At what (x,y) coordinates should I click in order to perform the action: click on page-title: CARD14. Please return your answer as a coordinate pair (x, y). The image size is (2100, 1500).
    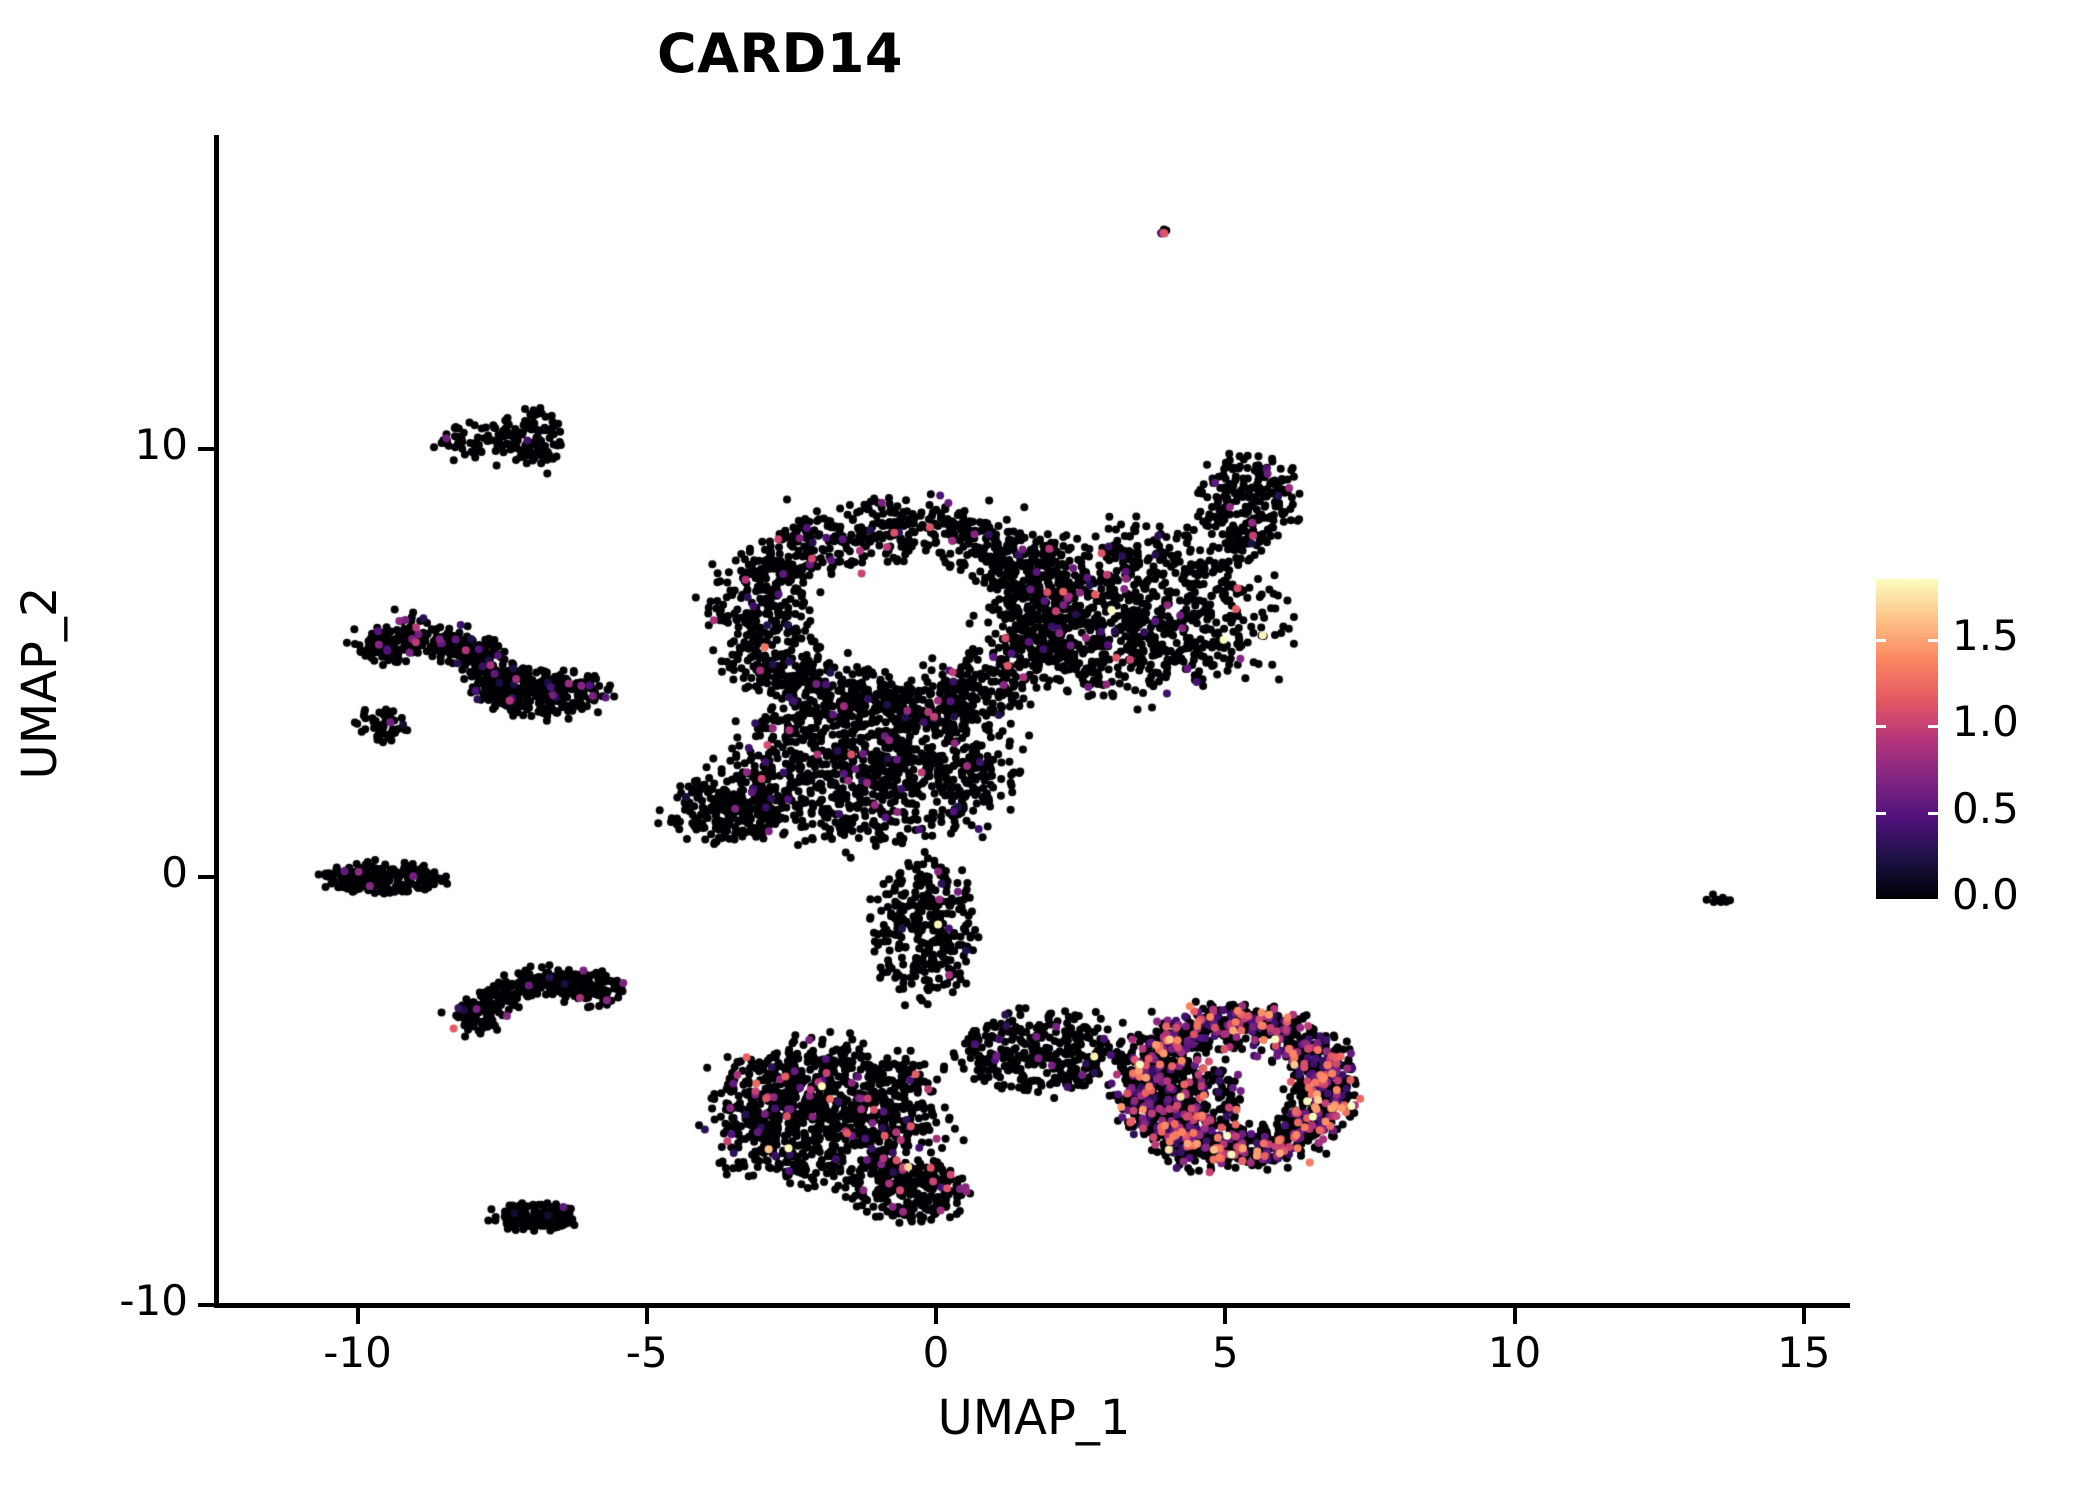
    Looking at the image, I should click on (780, 53).